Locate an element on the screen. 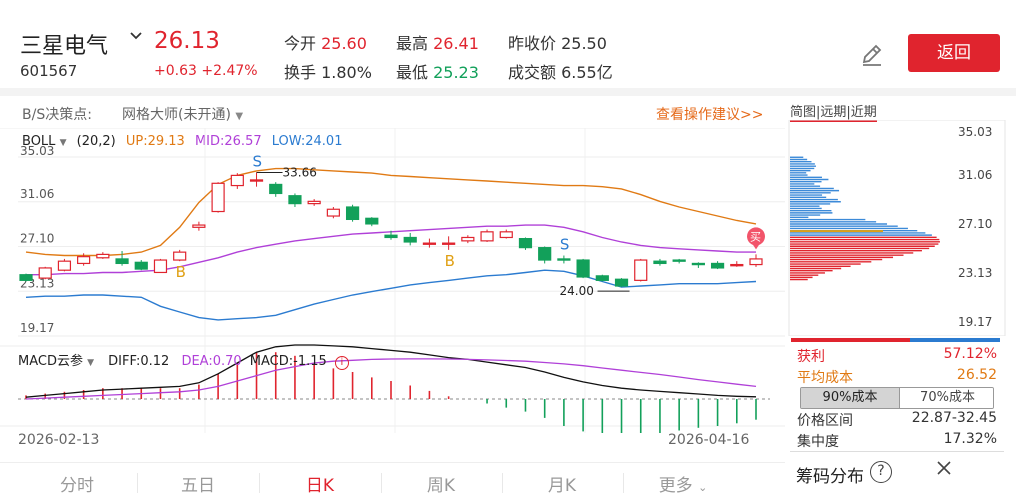 This screenshot has width=1016, height=500. price-change: +0.63 +2.47% is located at coordinates (206, 71).